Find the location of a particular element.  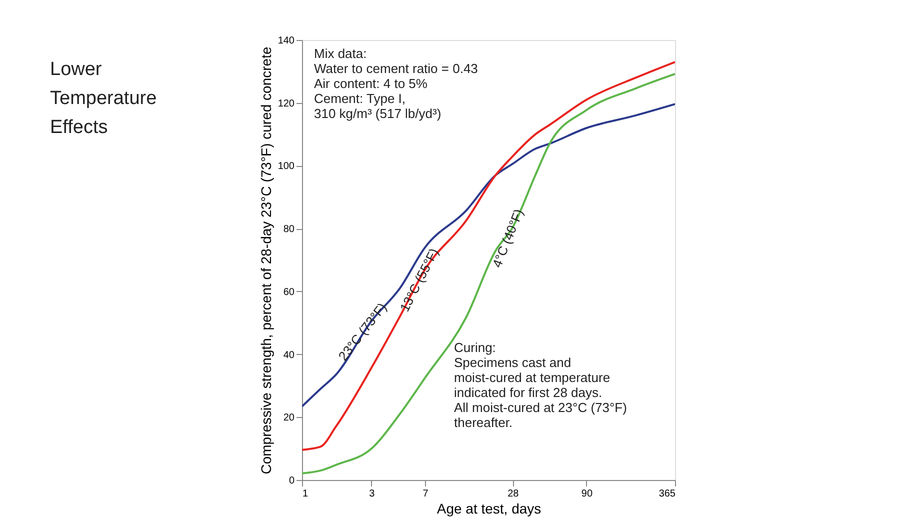

y-tick-label: 120 is located at coordinates (286, 104).